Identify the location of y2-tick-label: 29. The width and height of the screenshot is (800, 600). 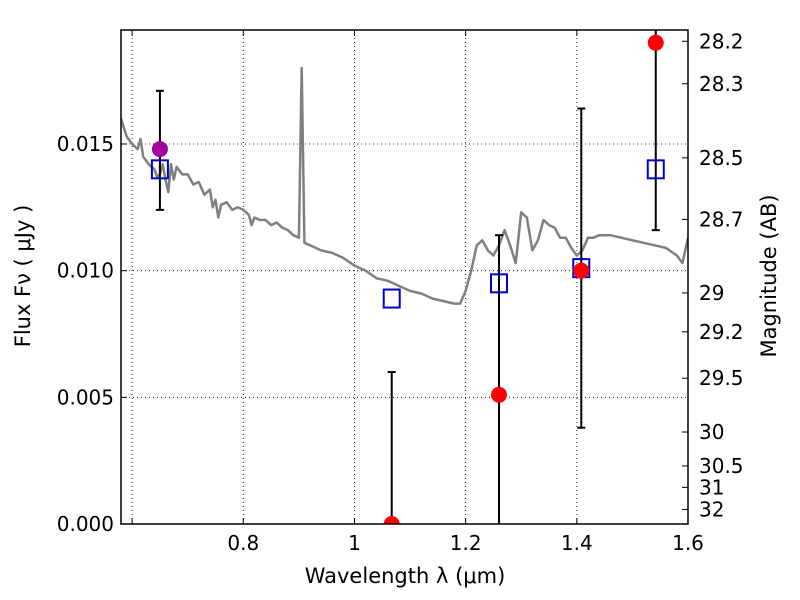
(711, 293).